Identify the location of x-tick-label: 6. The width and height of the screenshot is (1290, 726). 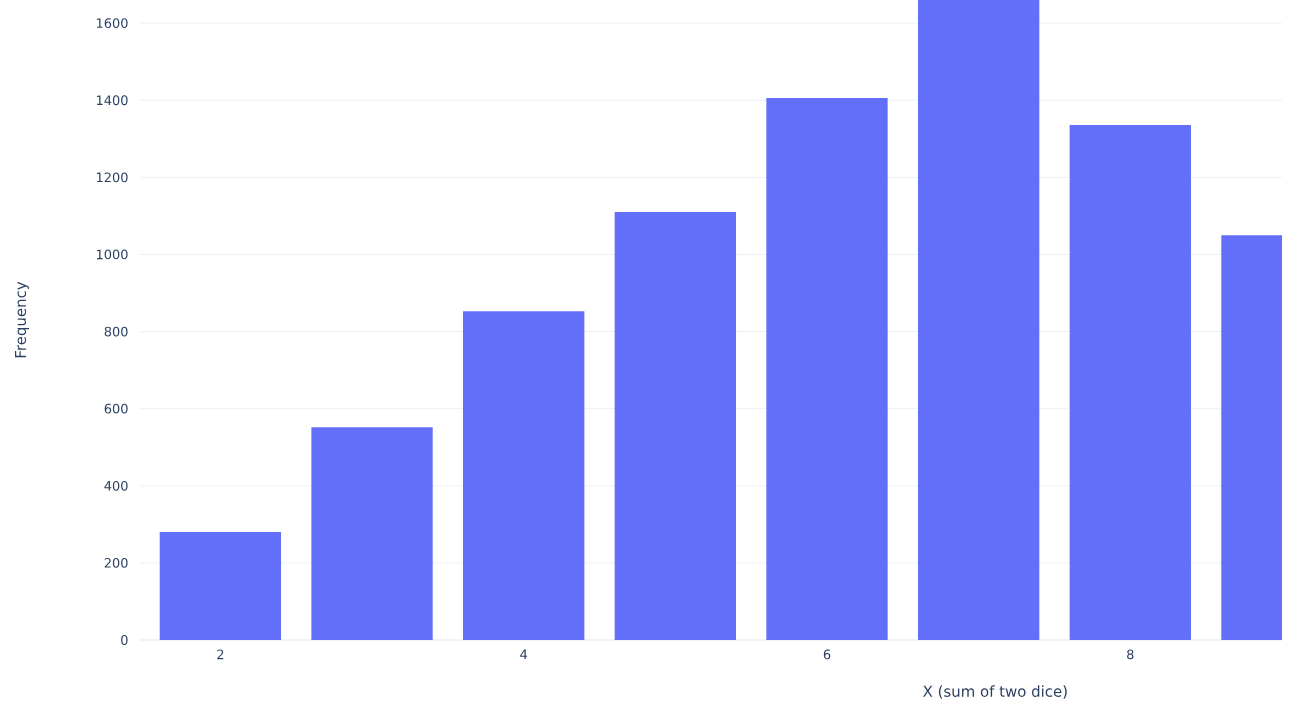
(827, 654).